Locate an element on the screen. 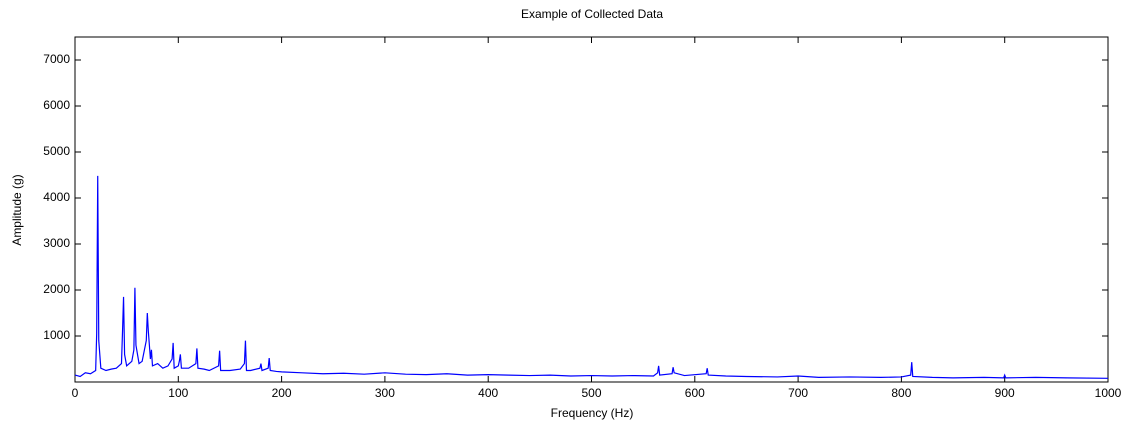 The image size is (1130, 425). y-tick-label: 4000 is located at coordinates (56, 197).